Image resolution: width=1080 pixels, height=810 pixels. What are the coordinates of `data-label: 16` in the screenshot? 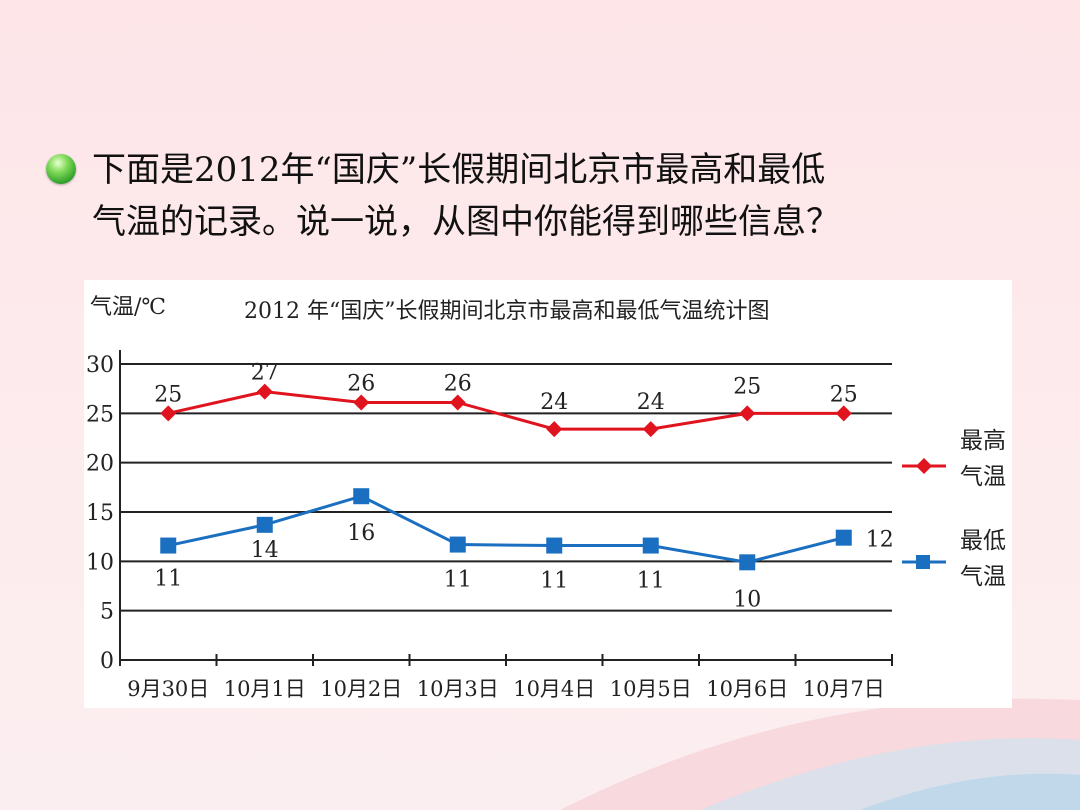 It's located at (361, 533).